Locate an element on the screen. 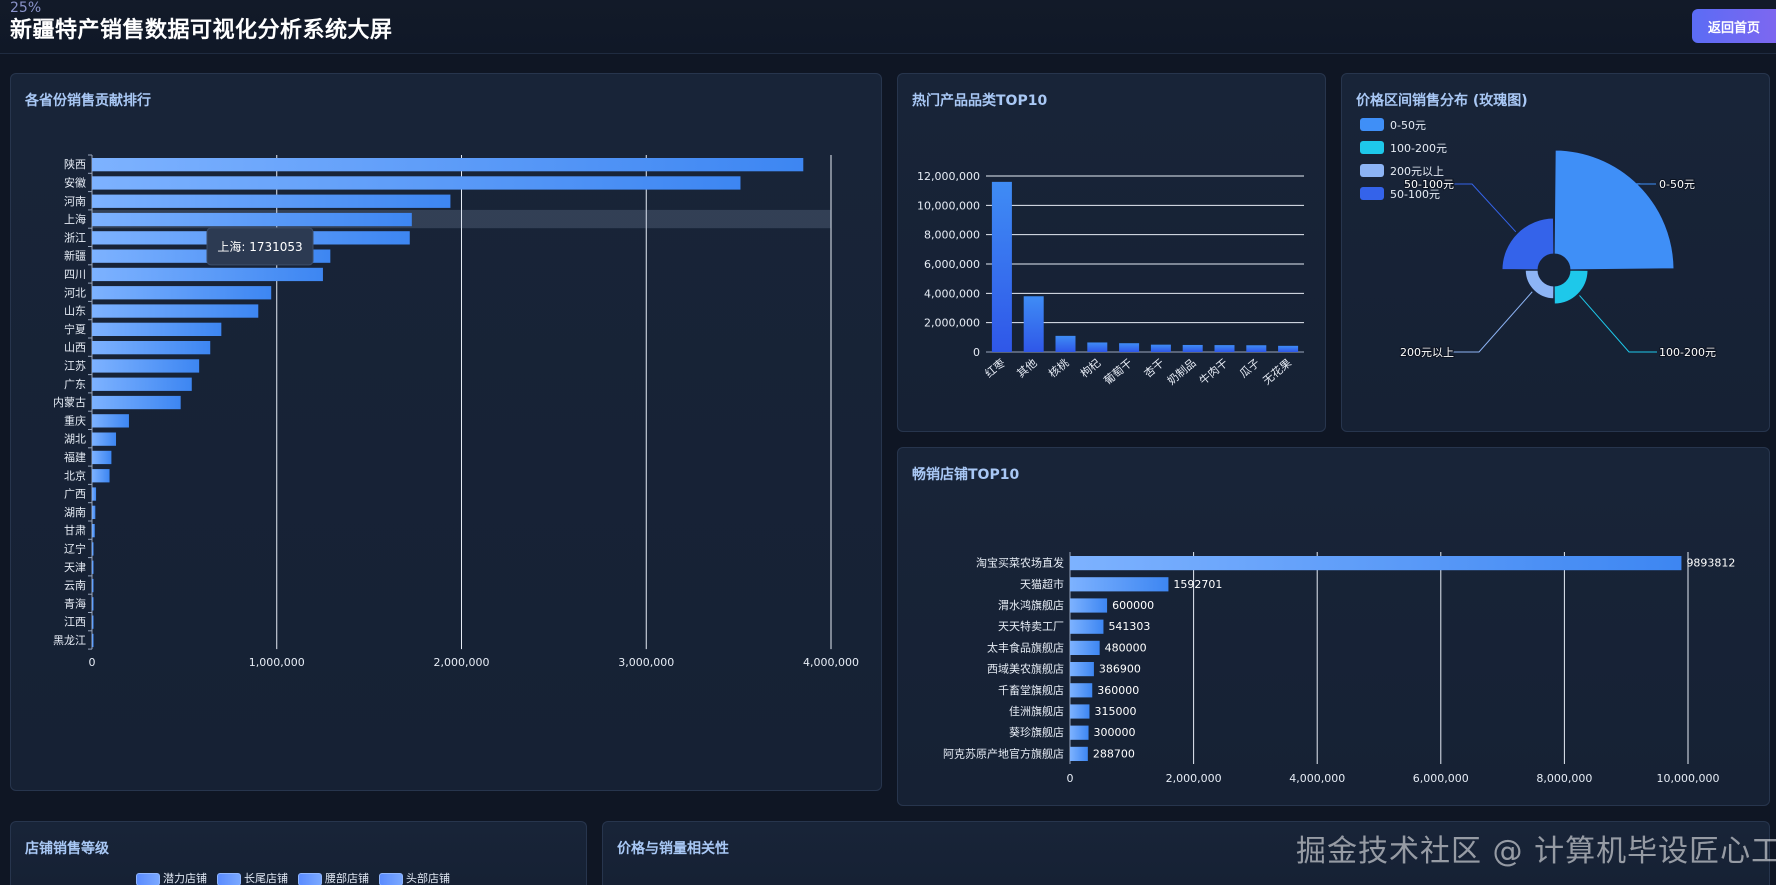 This screenshot has width=1776, height=885. x-tick-label: 6,000,000 is located at coordinates (1441, 778).